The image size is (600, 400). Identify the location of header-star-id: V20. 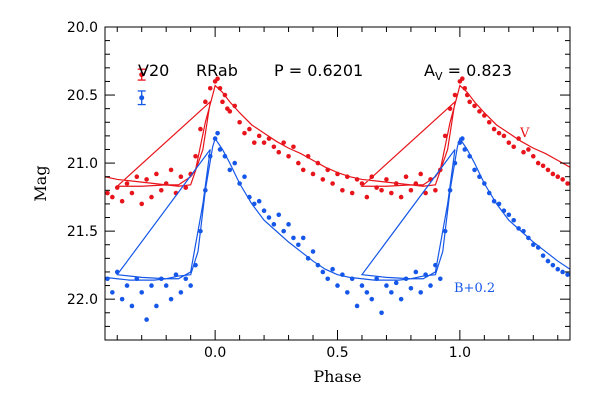
(153, 70).